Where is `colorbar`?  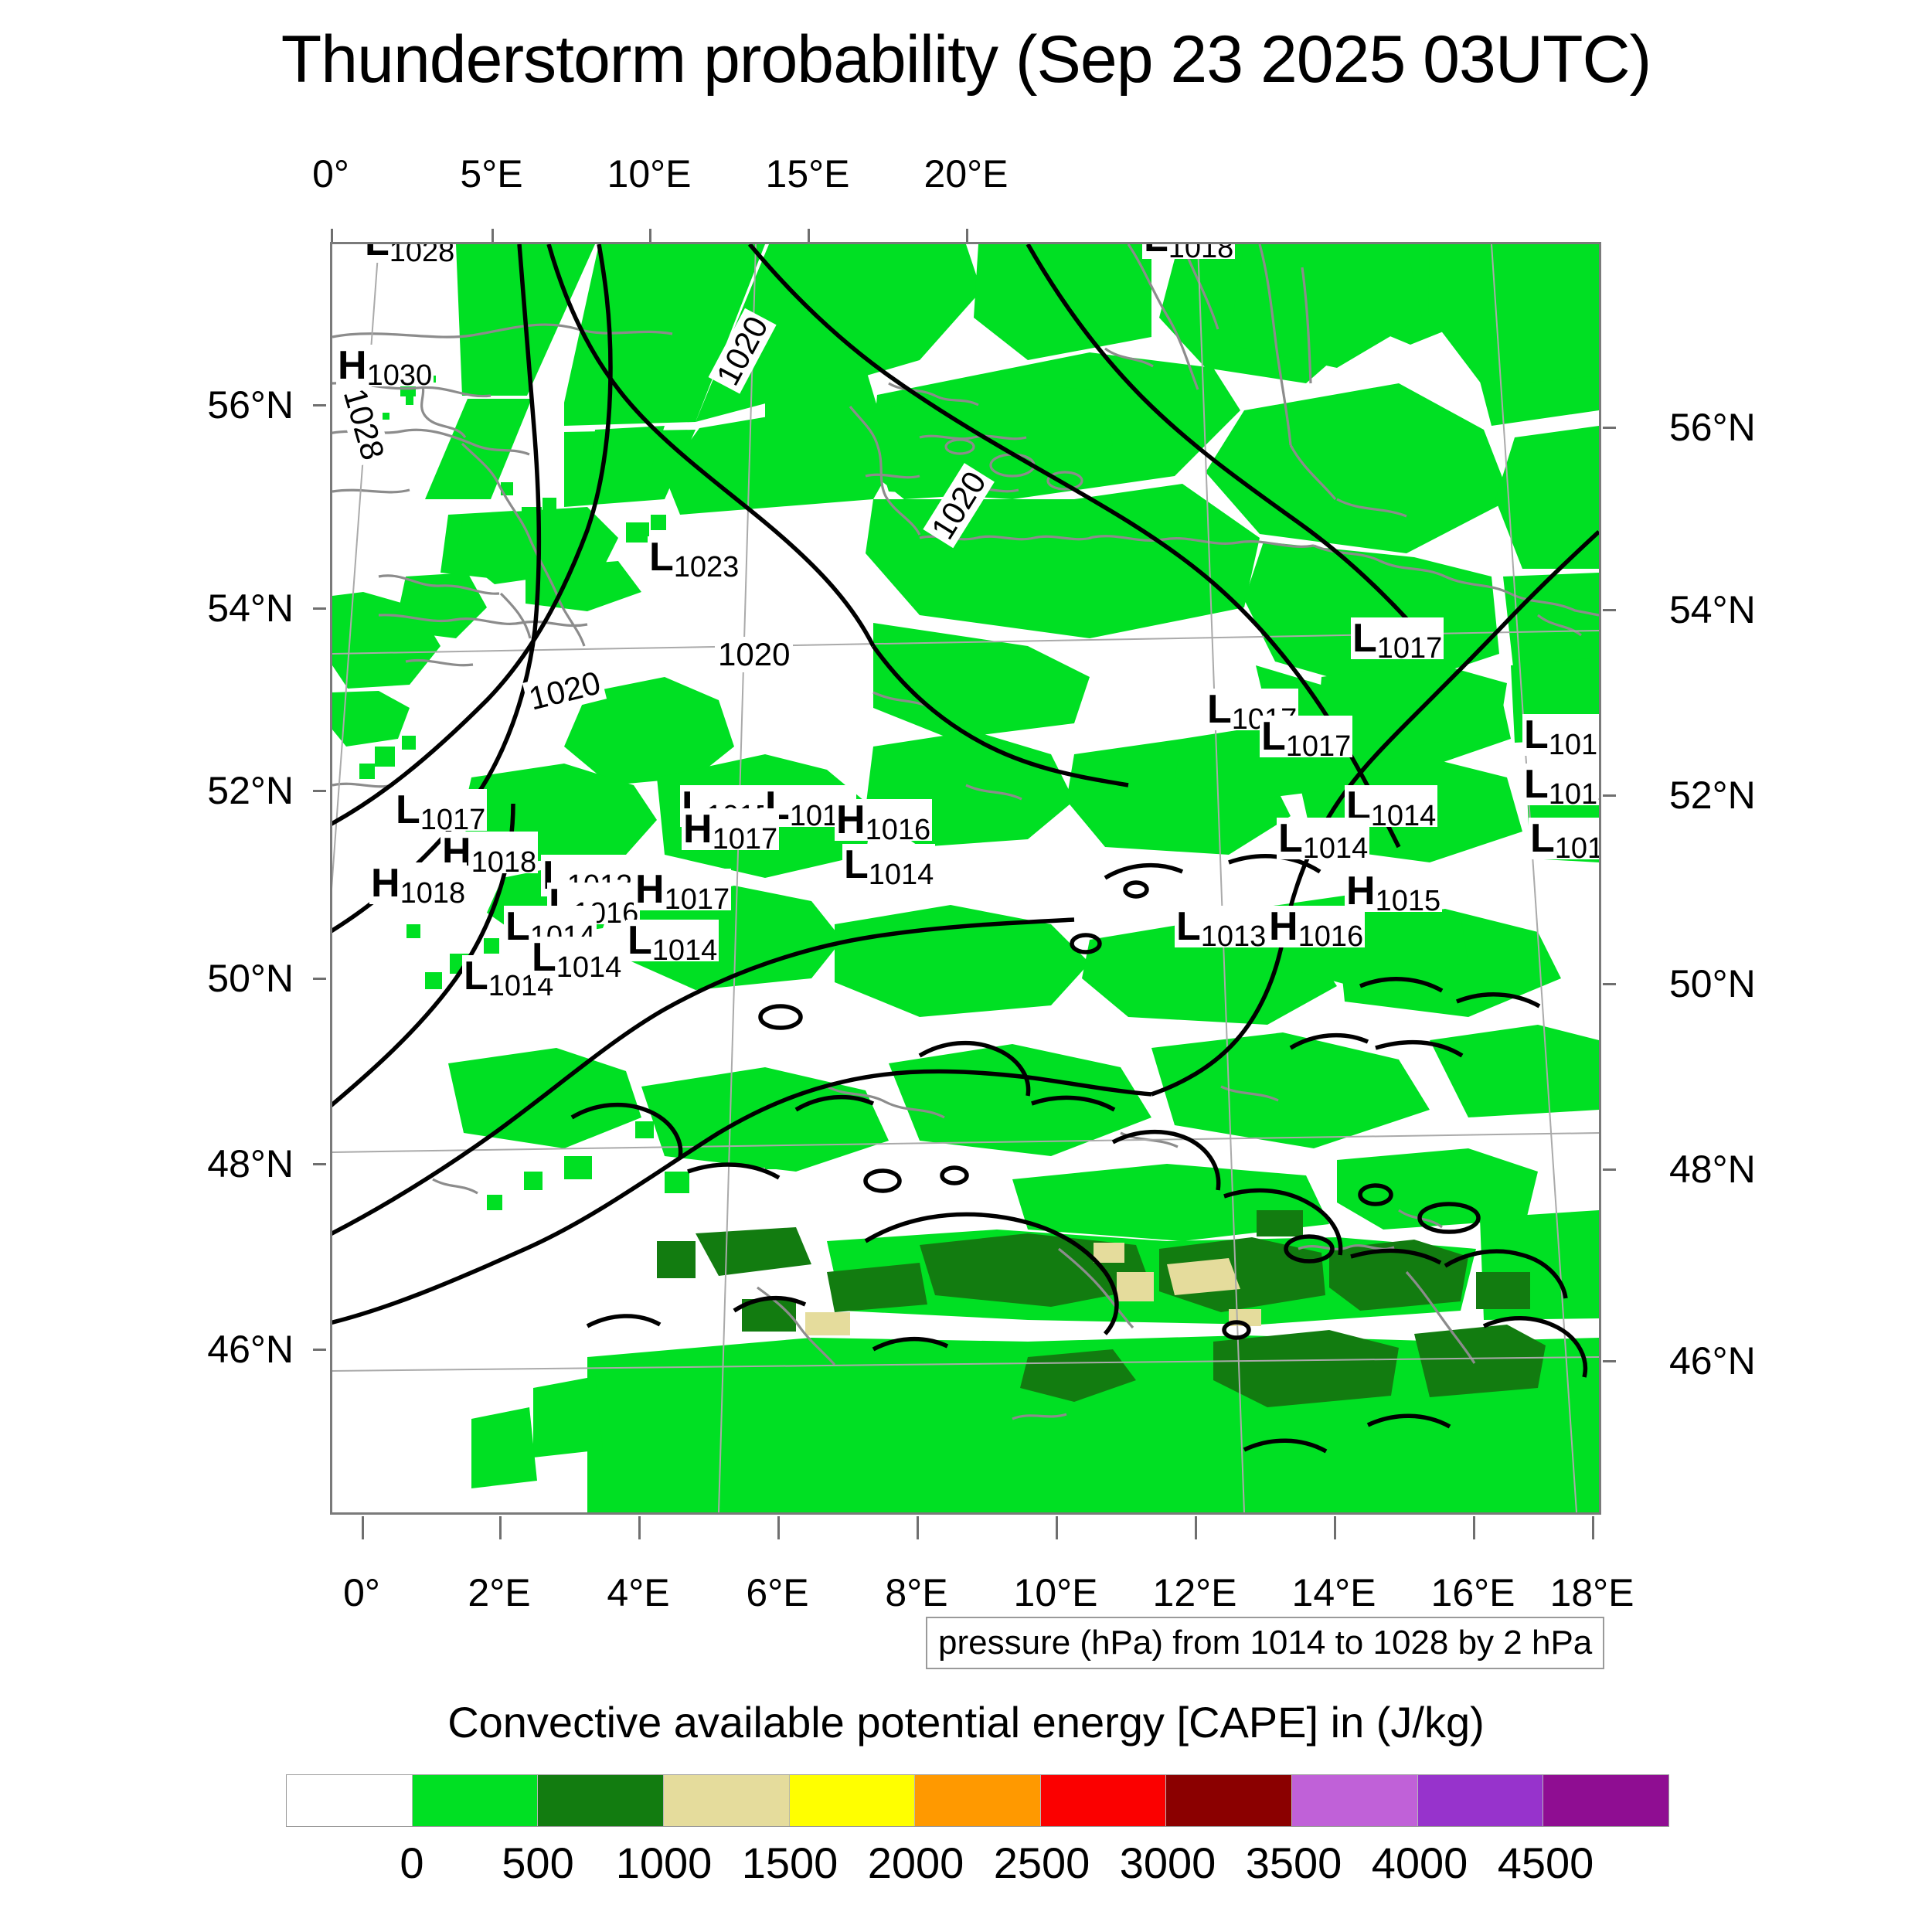
colorbar is located at coordinates (978, 1800).